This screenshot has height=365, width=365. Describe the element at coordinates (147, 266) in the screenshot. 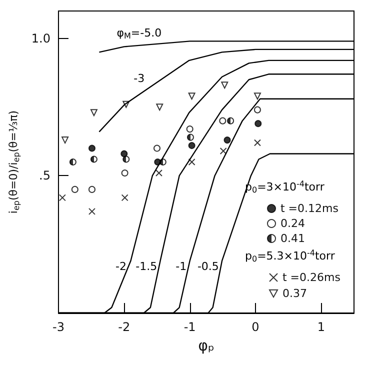

I see `series-label: -1.5` at that location.